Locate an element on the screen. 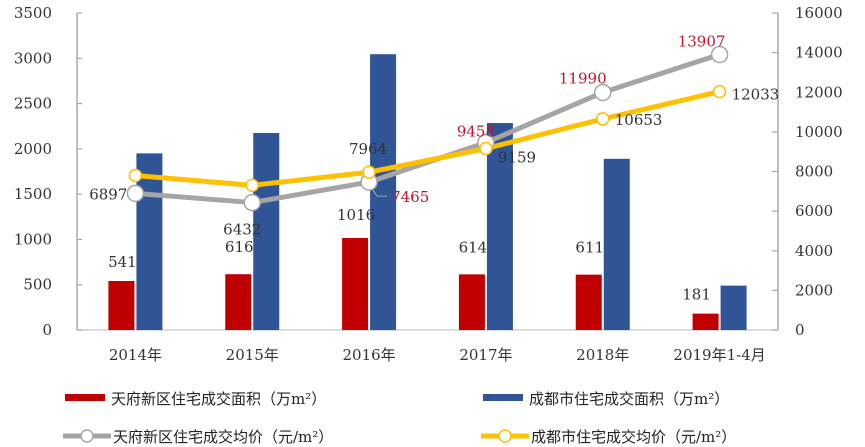 The height and width of the screenshot is (447, 865). tianfu-area-data-label: 181 is located at coordinates (696, 295).